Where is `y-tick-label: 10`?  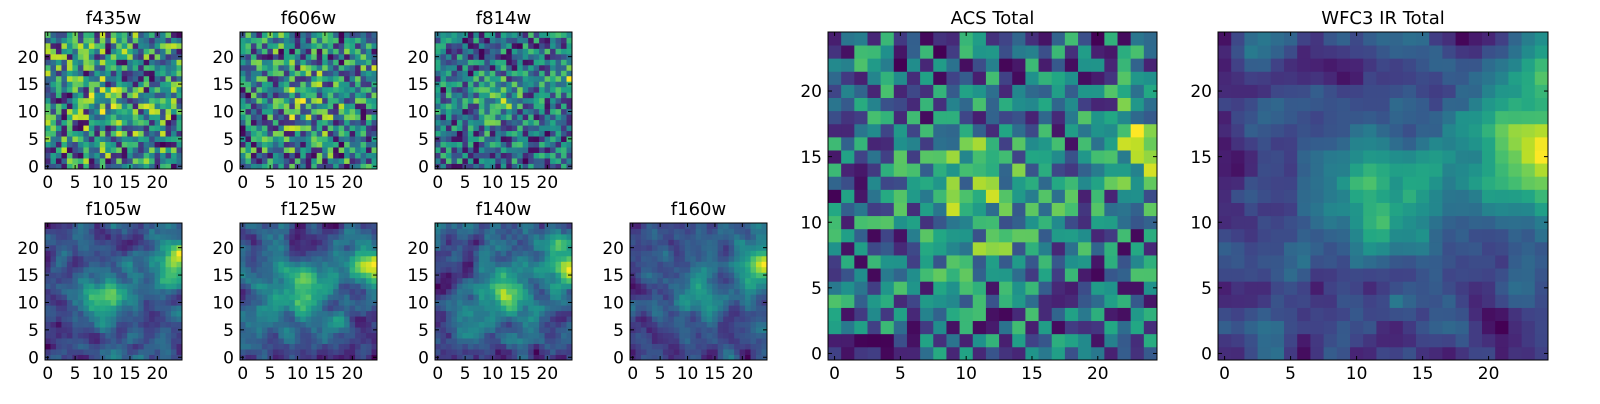 y-tick-label: 10 is located at coordinates (223, 113).